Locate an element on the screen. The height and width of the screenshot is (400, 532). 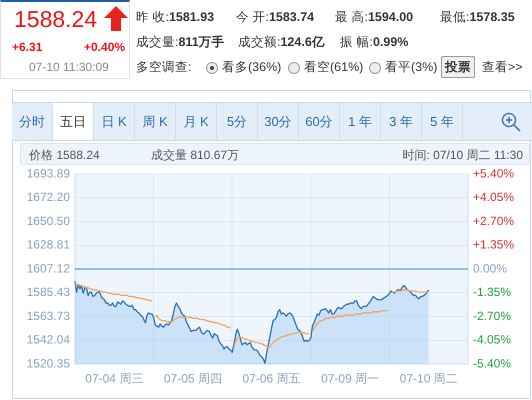
y2-tick-label: +5.40% is located at coordinates (493, 173).